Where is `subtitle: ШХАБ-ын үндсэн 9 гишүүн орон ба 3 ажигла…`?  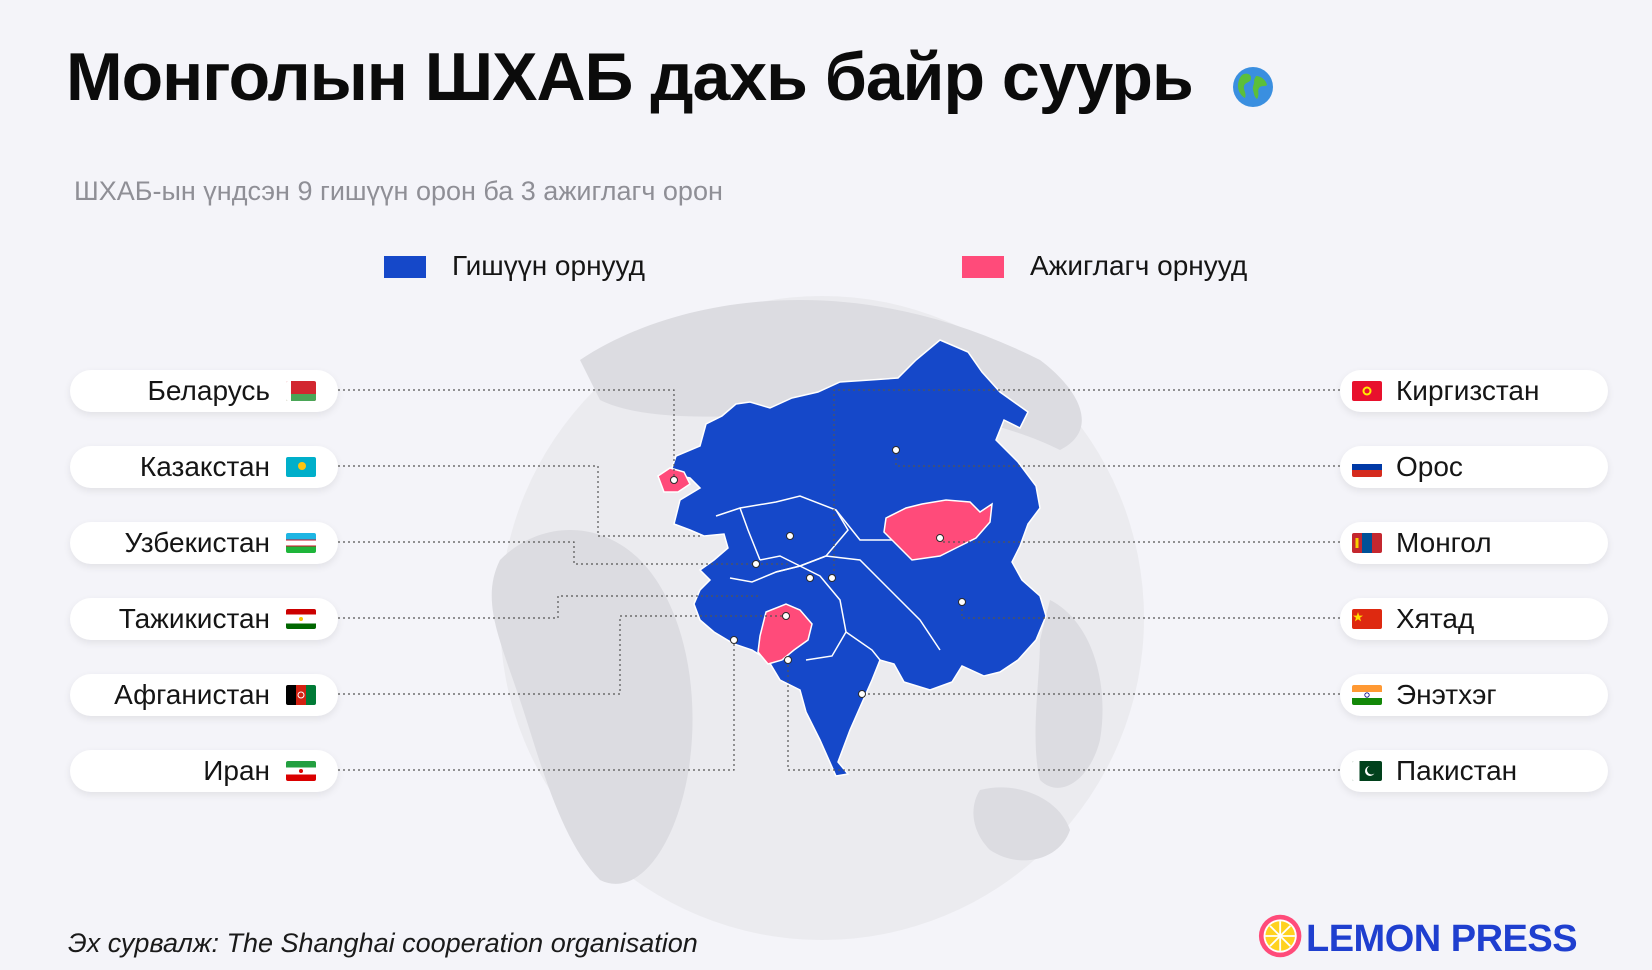
subtitle: ШХАБ-ын үндсэн 9 гишүүн орон ба 3 ажигла… is located at coordinates (398, 191).